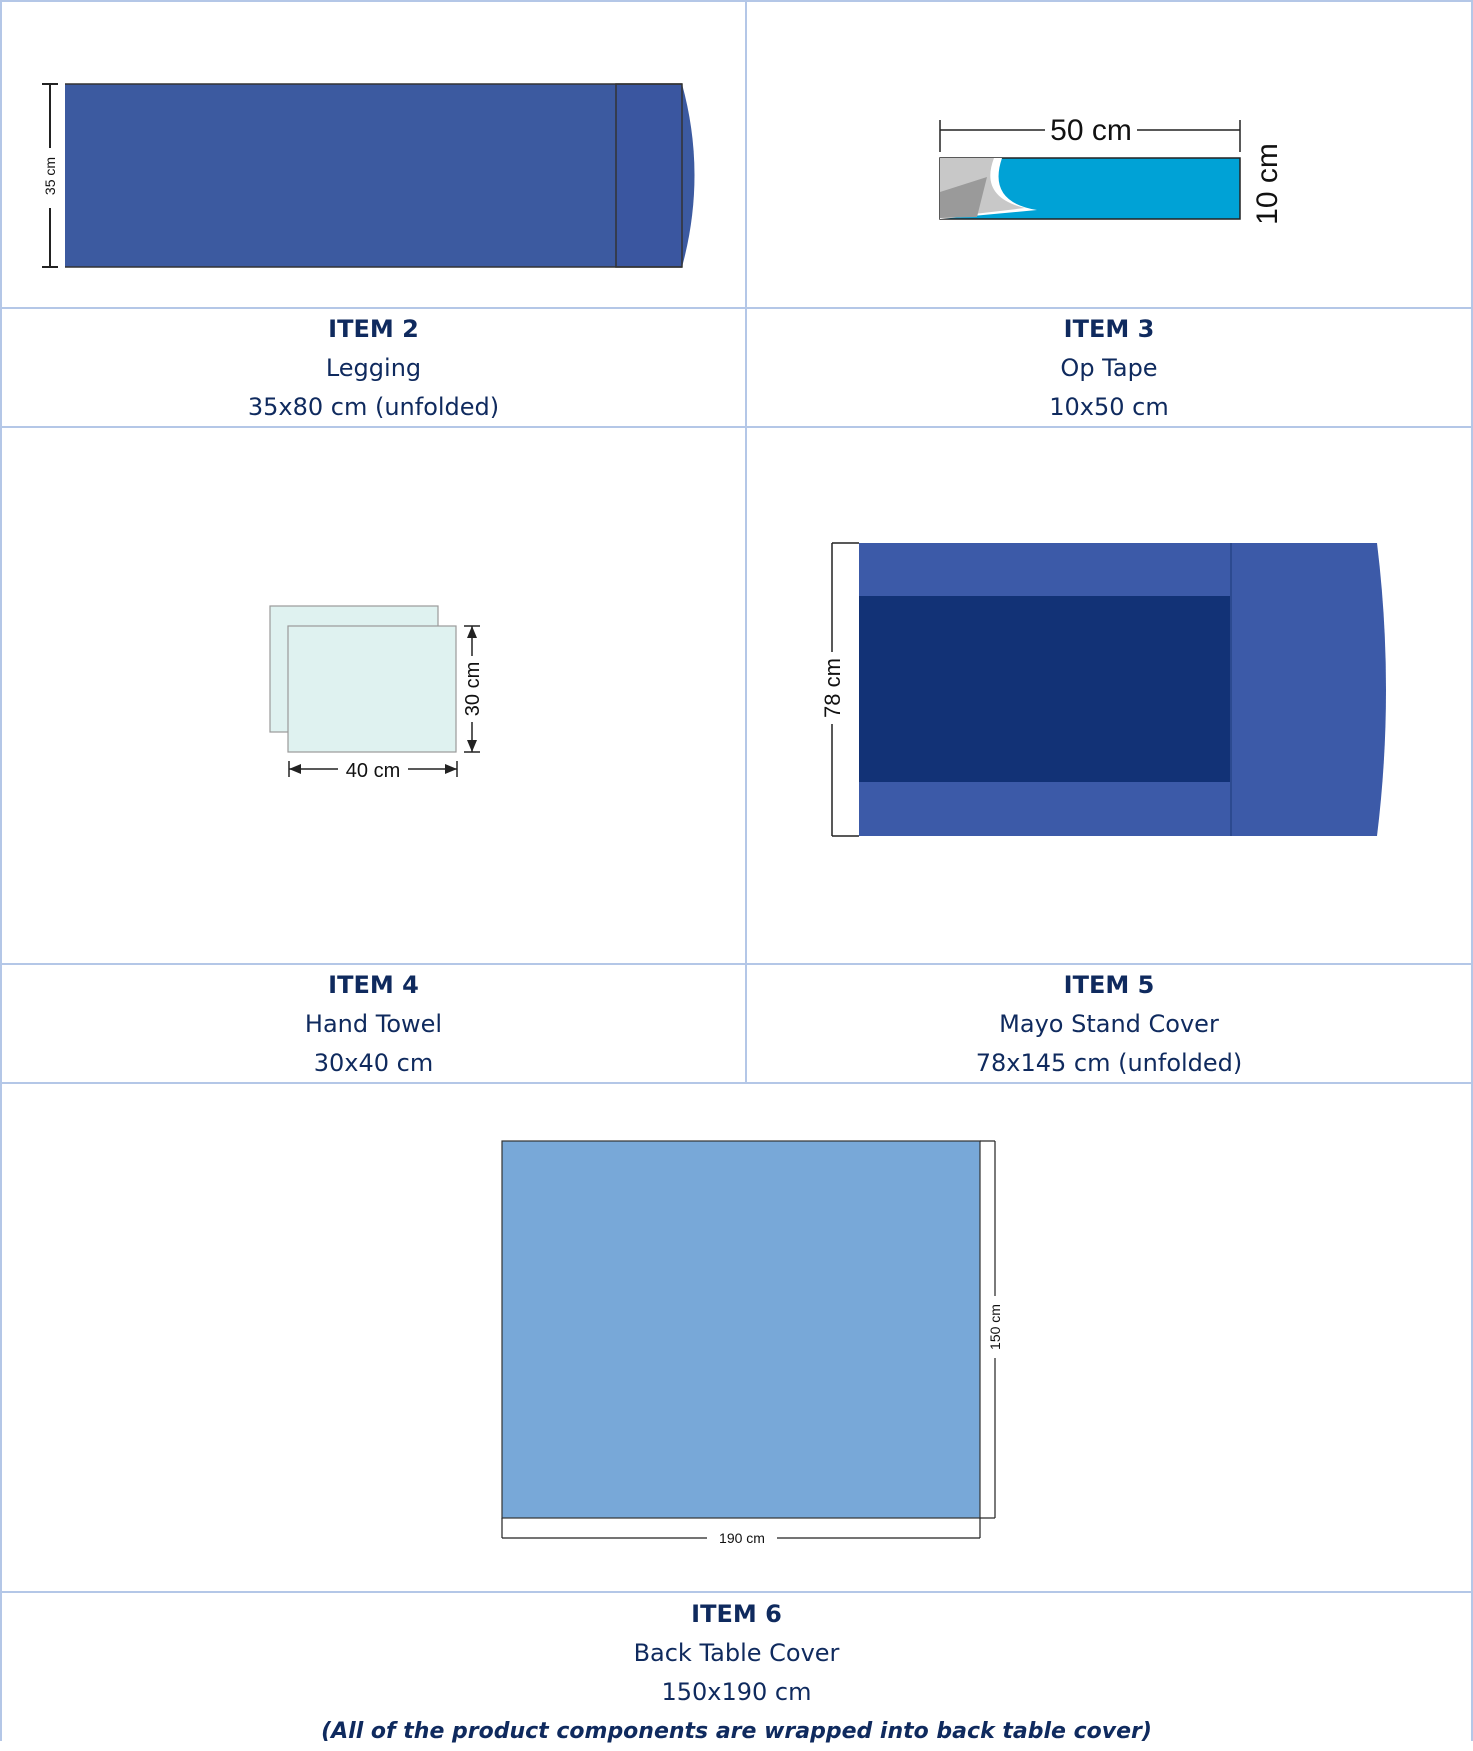  Describe the element at coordinates (373, 985) in the screenshot. I see `item-4-title: ITEM 4` at that location.